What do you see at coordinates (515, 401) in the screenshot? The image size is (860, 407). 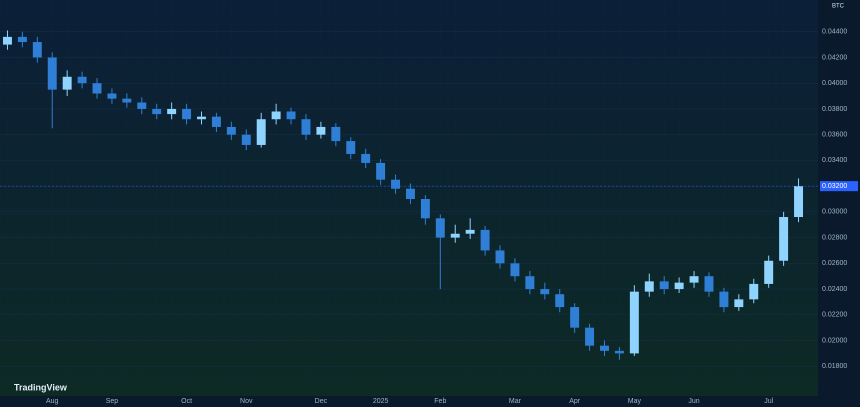 I see `x-tick-label: Mar` at bounding box center [515, 401].